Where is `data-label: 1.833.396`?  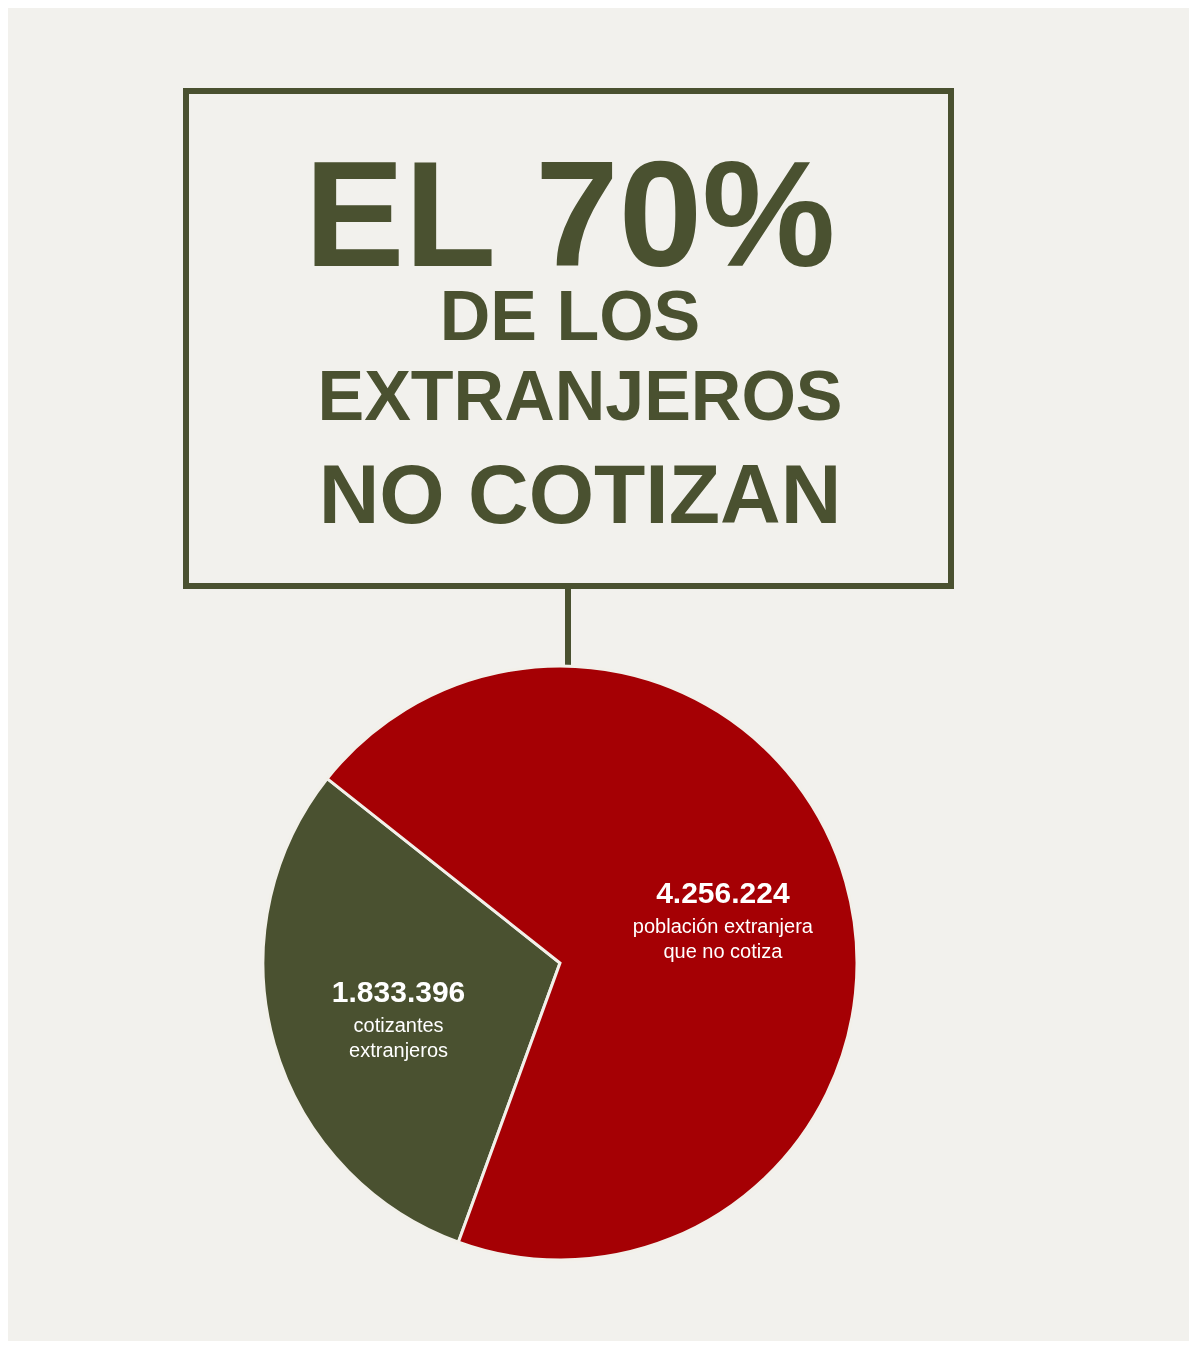 data-label: 1.833.396 is located at coordinates (398, 991).